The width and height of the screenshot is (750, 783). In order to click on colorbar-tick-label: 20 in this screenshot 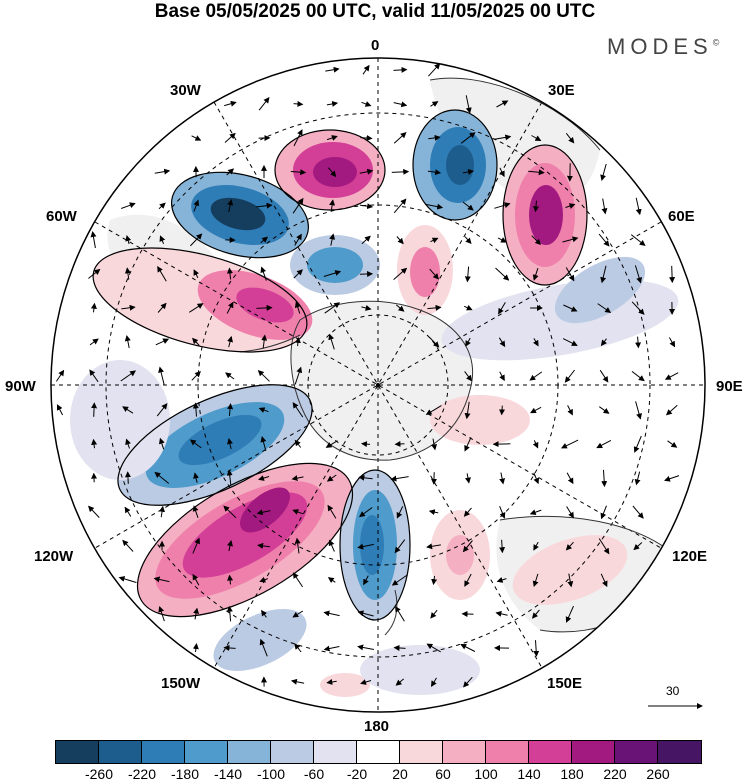, I will do `click(400, 774)`.